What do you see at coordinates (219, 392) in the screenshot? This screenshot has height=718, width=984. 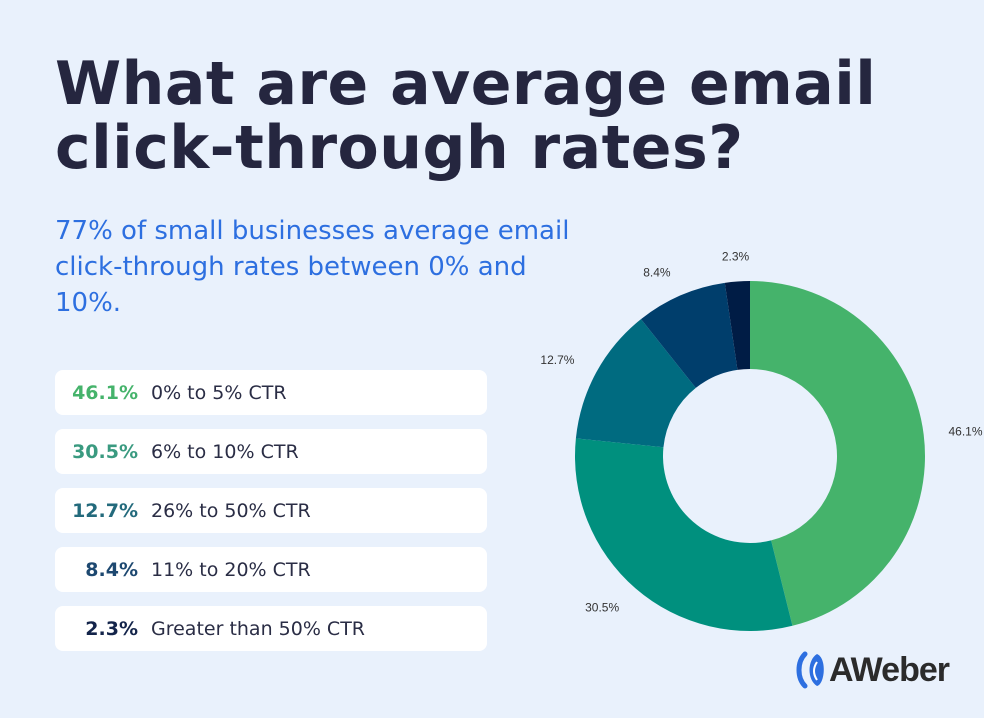 I see `legend-label: 0% to 5% CTR` at bounding box center [219, 392].